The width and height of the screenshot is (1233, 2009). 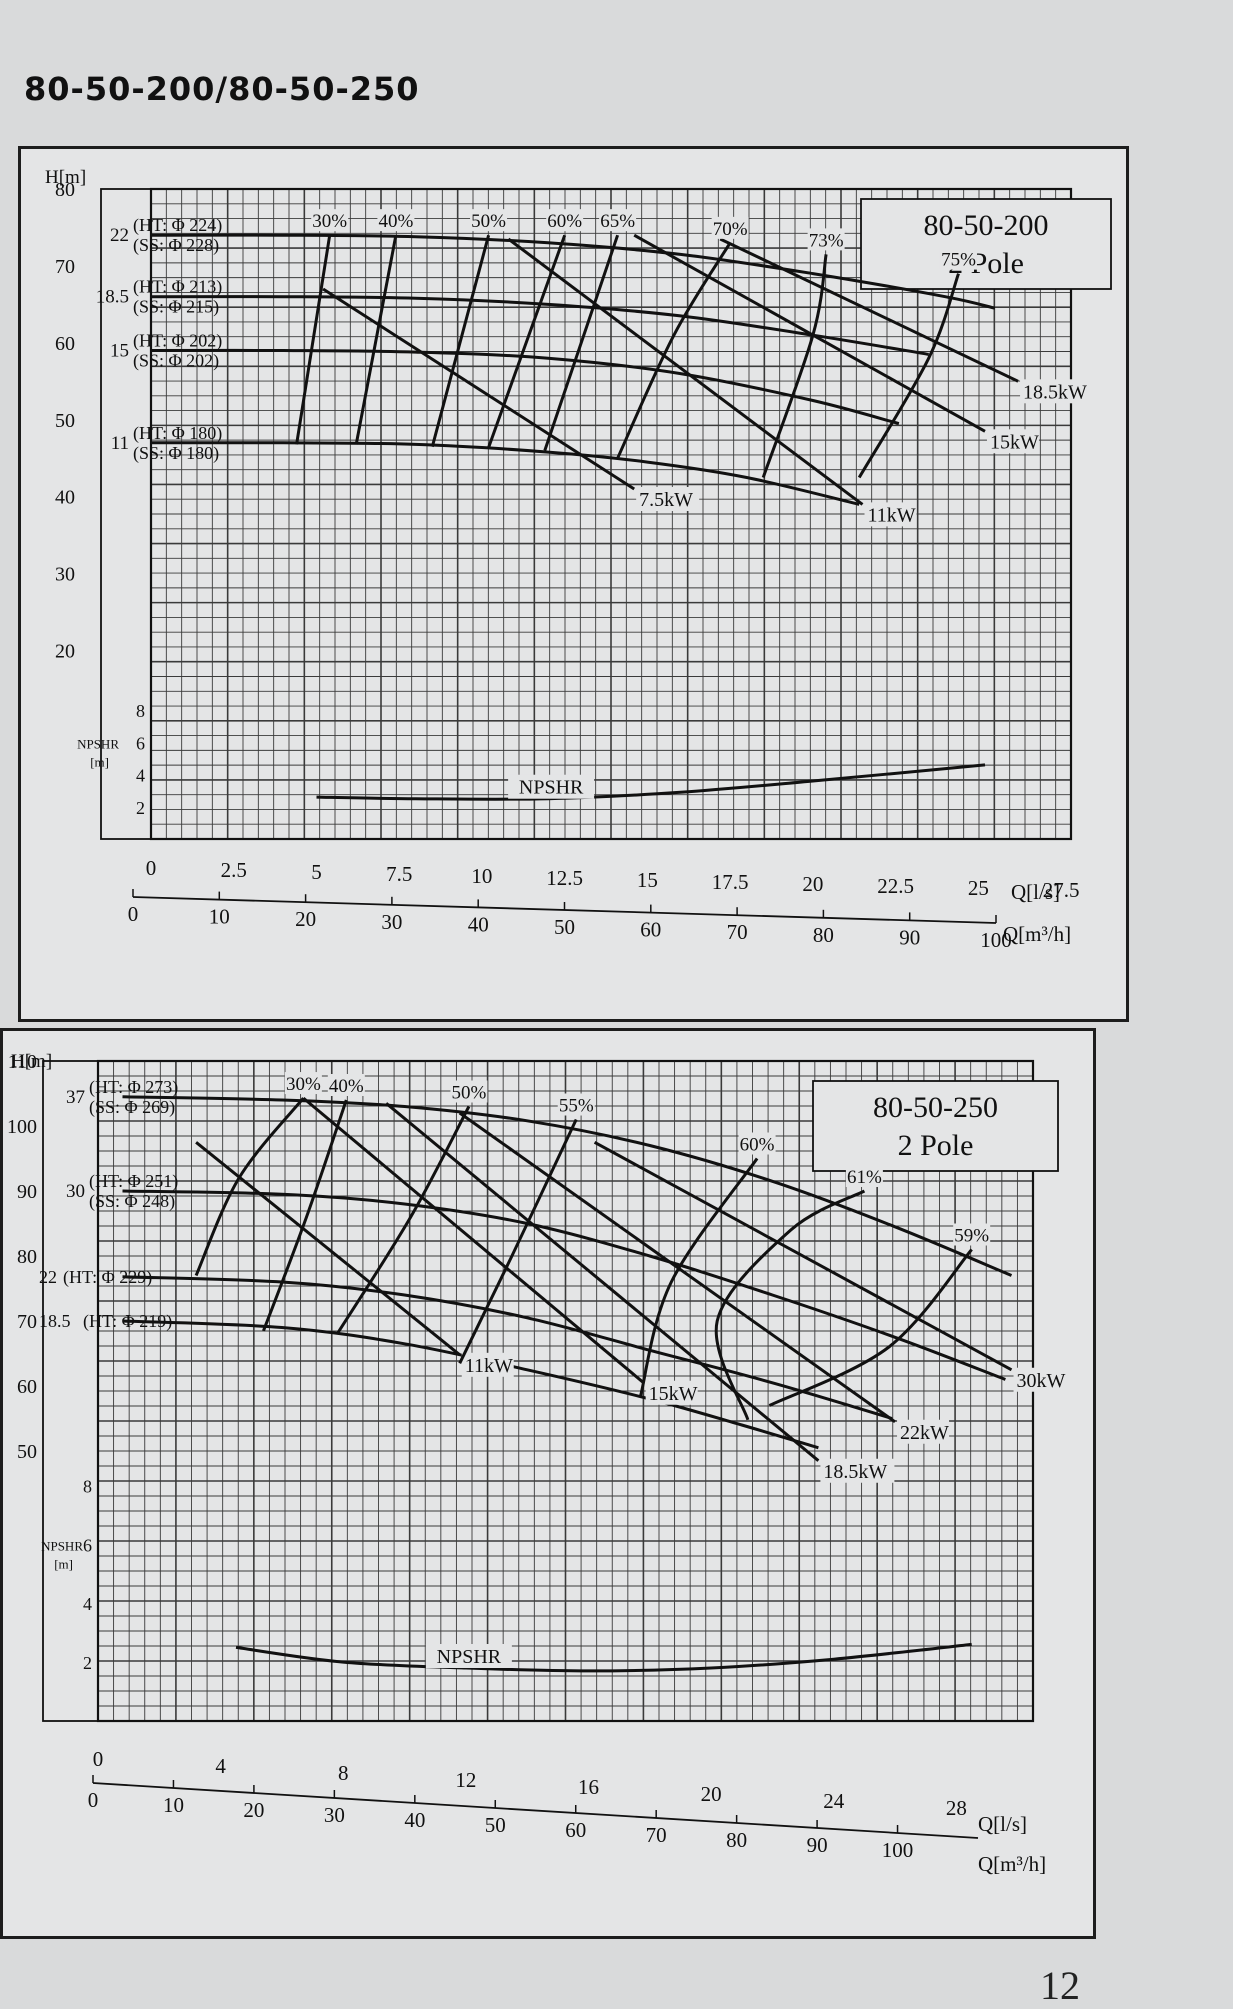 What do you see at coordinates (112, 297) in the screenshot?
I see `chart1-impeller-power: 18.5` at bounding box center [112, 297].